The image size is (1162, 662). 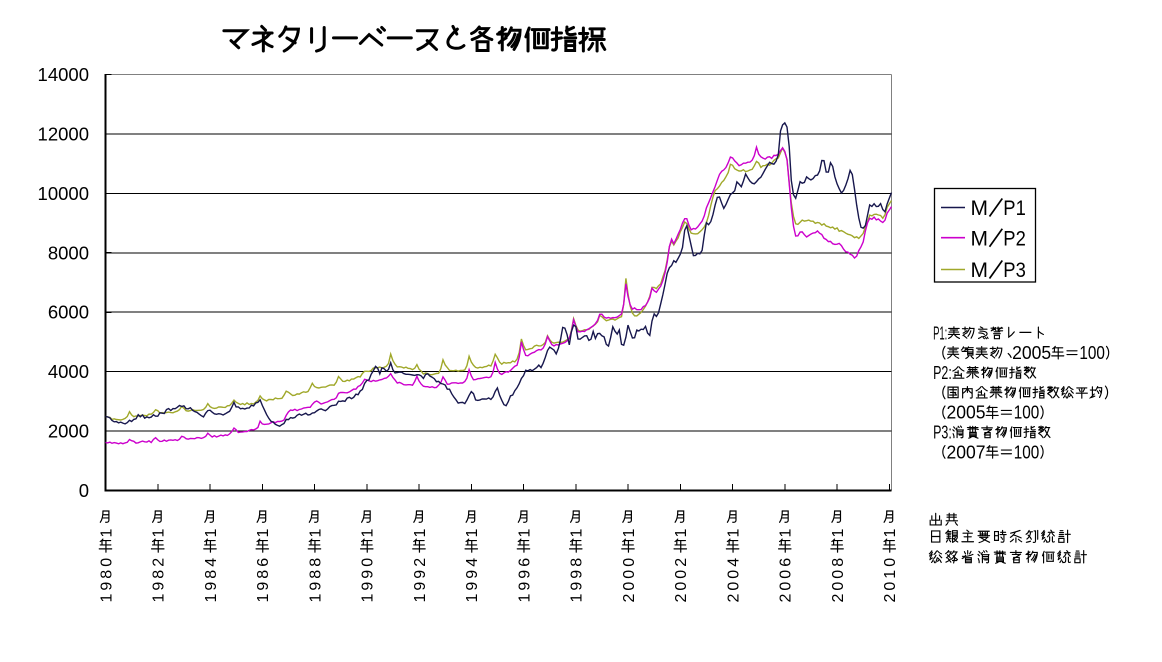 What do you see at coordinates (63, 193) in the screenshot?
I see `svg-text: 10000` at bounding box center [63, 193].